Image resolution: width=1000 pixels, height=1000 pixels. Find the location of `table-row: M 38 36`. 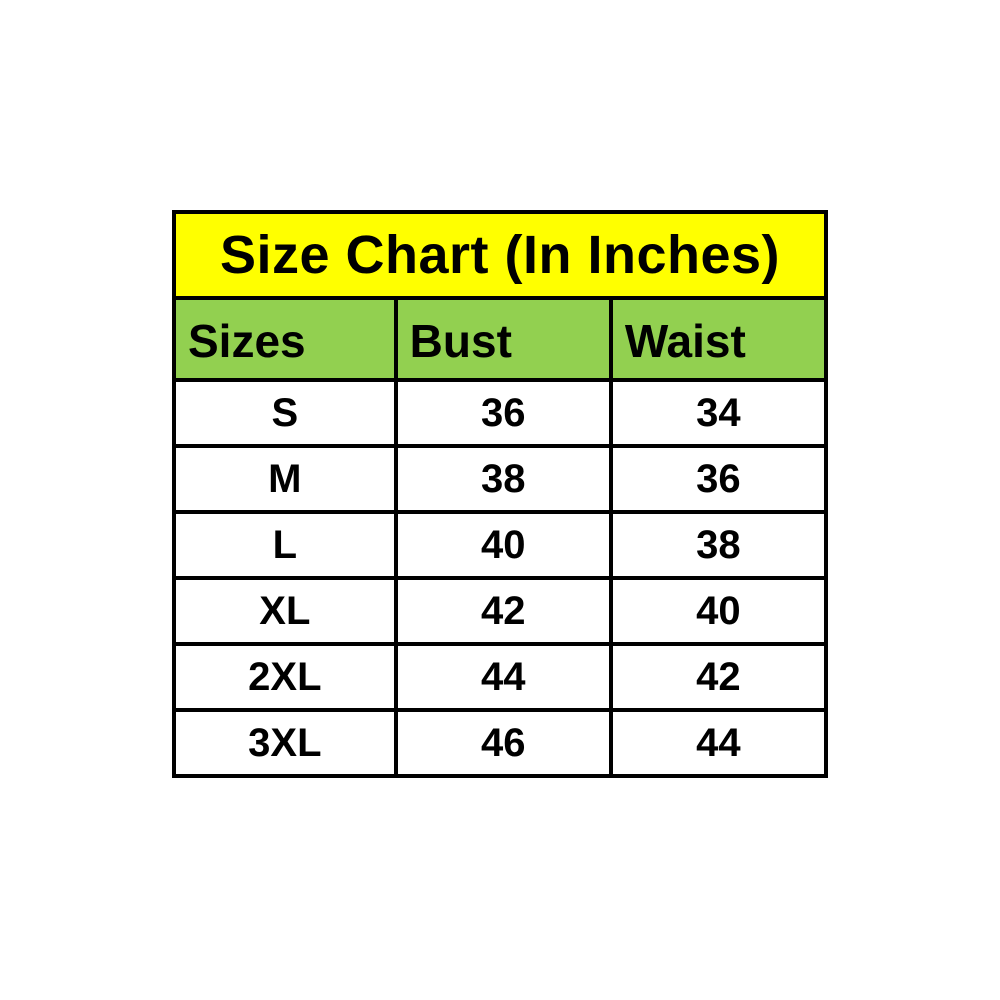

table-row: M 38 36 is located at coordinates (500, 479).